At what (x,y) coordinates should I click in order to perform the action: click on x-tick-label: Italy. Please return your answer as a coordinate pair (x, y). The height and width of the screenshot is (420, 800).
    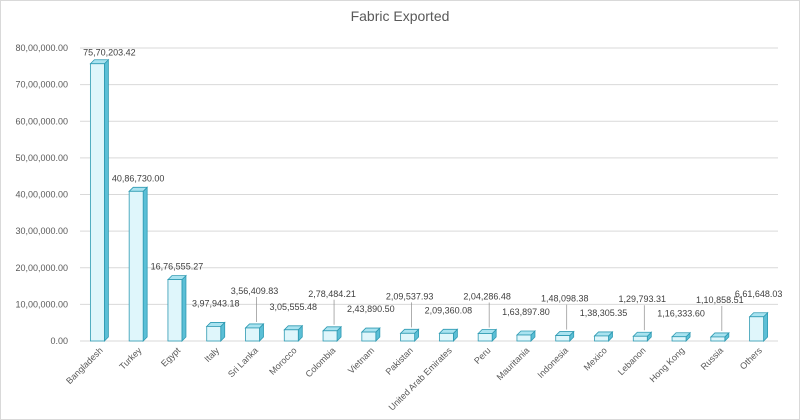
    Looking at the image, I should click on (211, 354).